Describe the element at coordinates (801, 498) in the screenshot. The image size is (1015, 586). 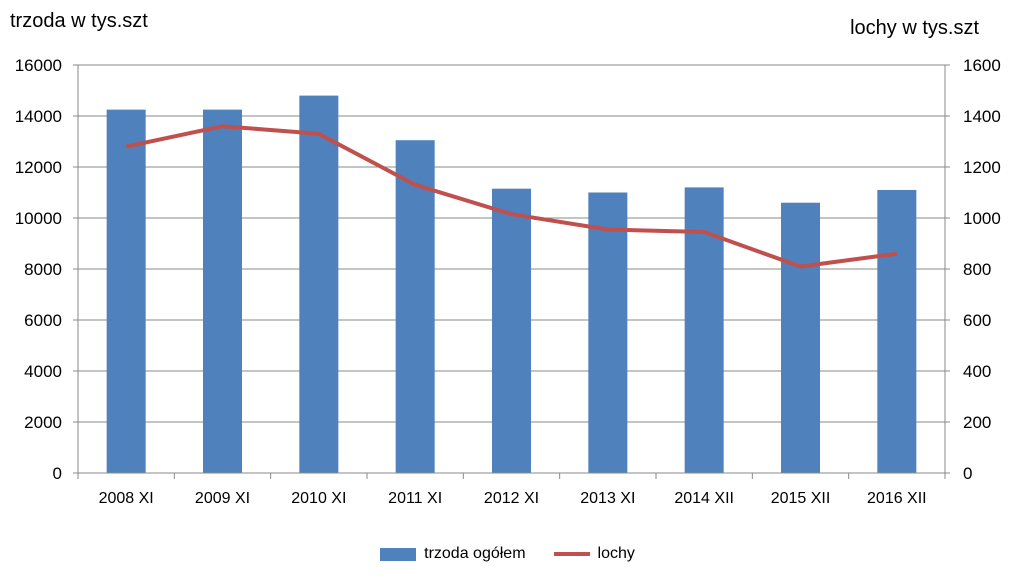
I see `x-tick-label: 2015 XII` at that location.